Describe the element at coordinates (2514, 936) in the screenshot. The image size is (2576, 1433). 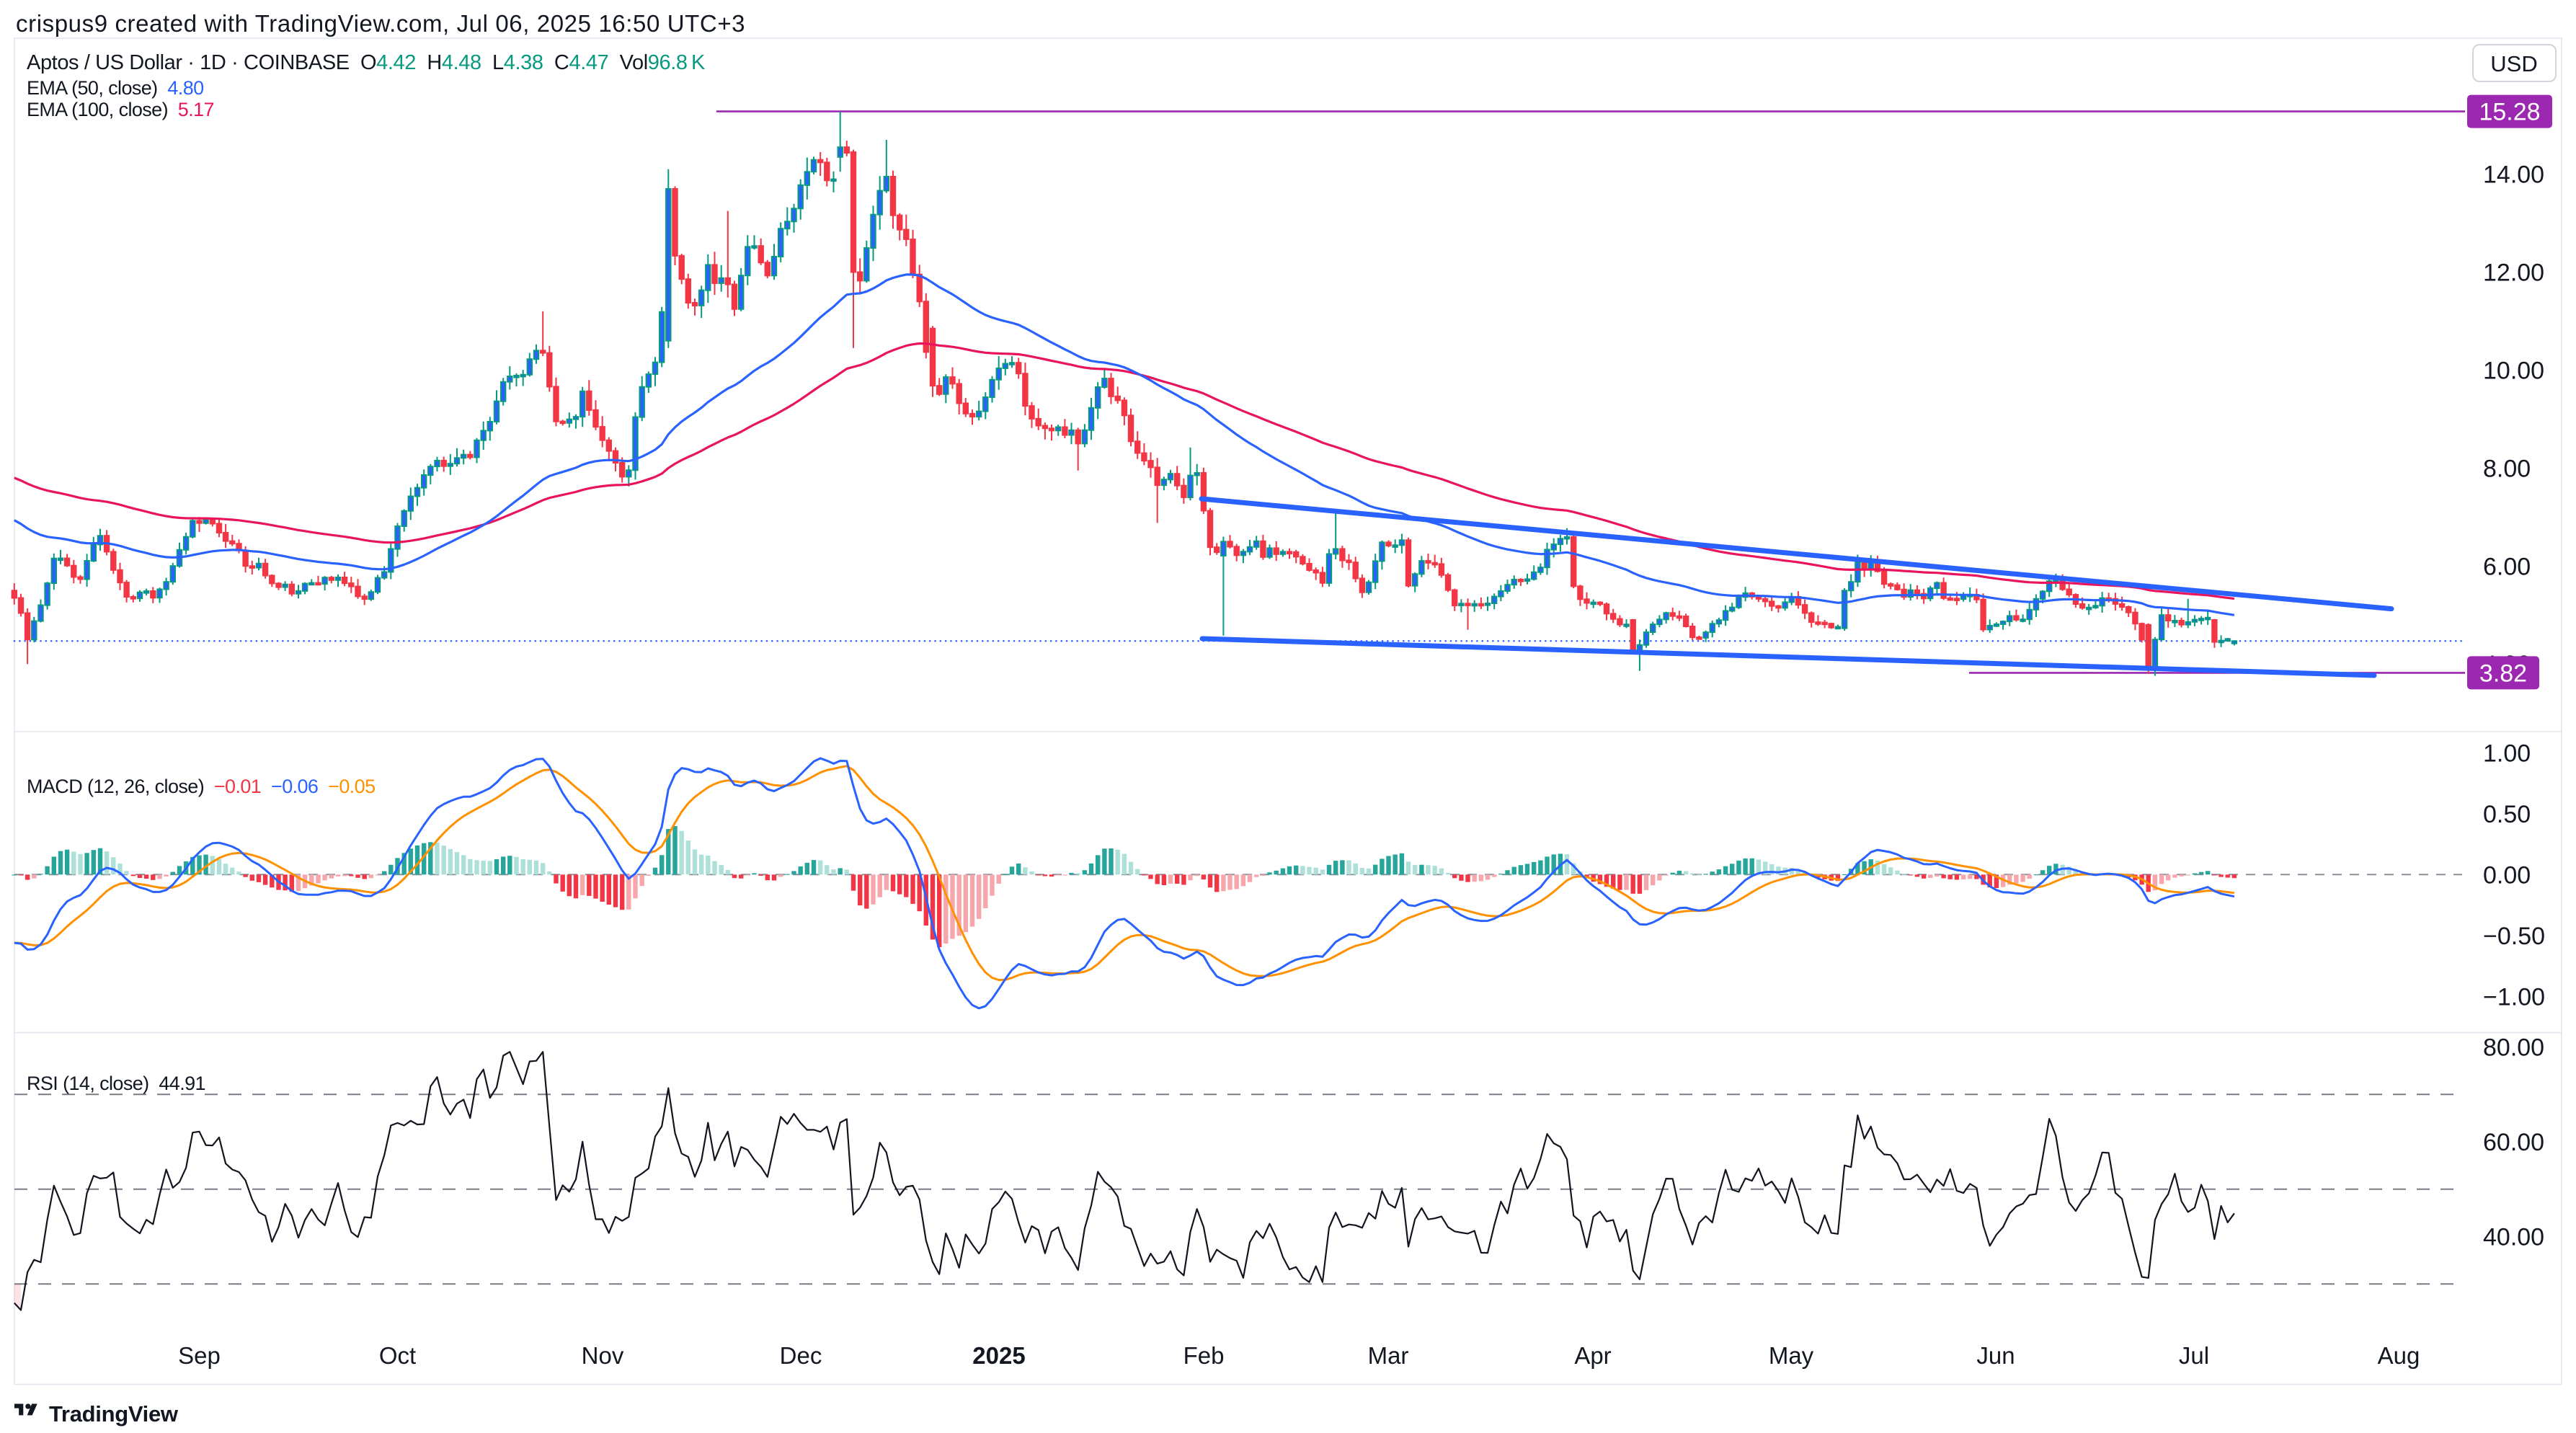
I see `svg-text: −0.50` at that location.